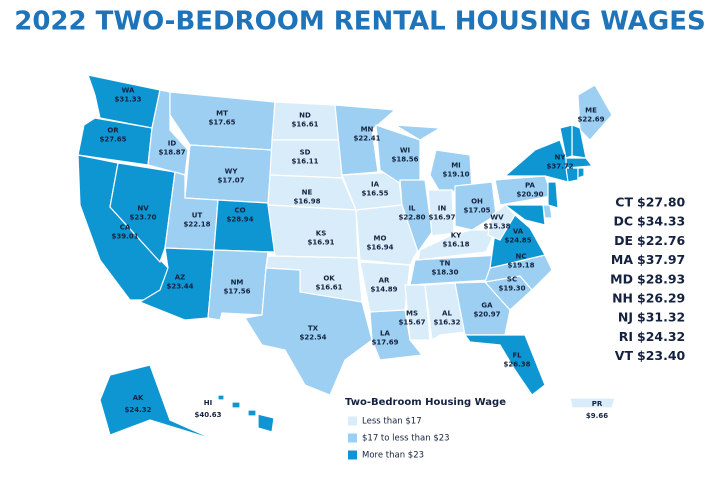 The width and height of the screenshot is (720, 482). Describe the element at coordinates (444, 273) in the screenshot. I see `state-wage: $18.30` at that location.